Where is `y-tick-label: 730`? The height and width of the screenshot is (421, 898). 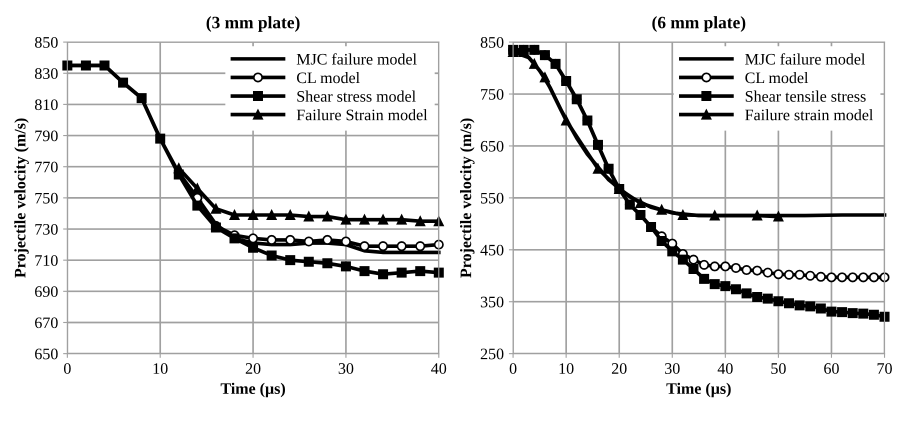
y-tick-label: 730 is located at coordinates (46, 229).